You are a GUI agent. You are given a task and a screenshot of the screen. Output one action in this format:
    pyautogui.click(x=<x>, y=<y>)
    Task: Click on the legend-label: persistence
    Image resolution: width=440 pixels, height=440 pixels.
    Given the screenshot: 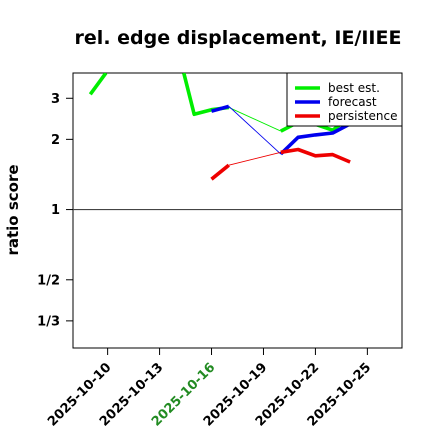 What is the action you would take?
    pyautogui.click(x=362, y=116)
    